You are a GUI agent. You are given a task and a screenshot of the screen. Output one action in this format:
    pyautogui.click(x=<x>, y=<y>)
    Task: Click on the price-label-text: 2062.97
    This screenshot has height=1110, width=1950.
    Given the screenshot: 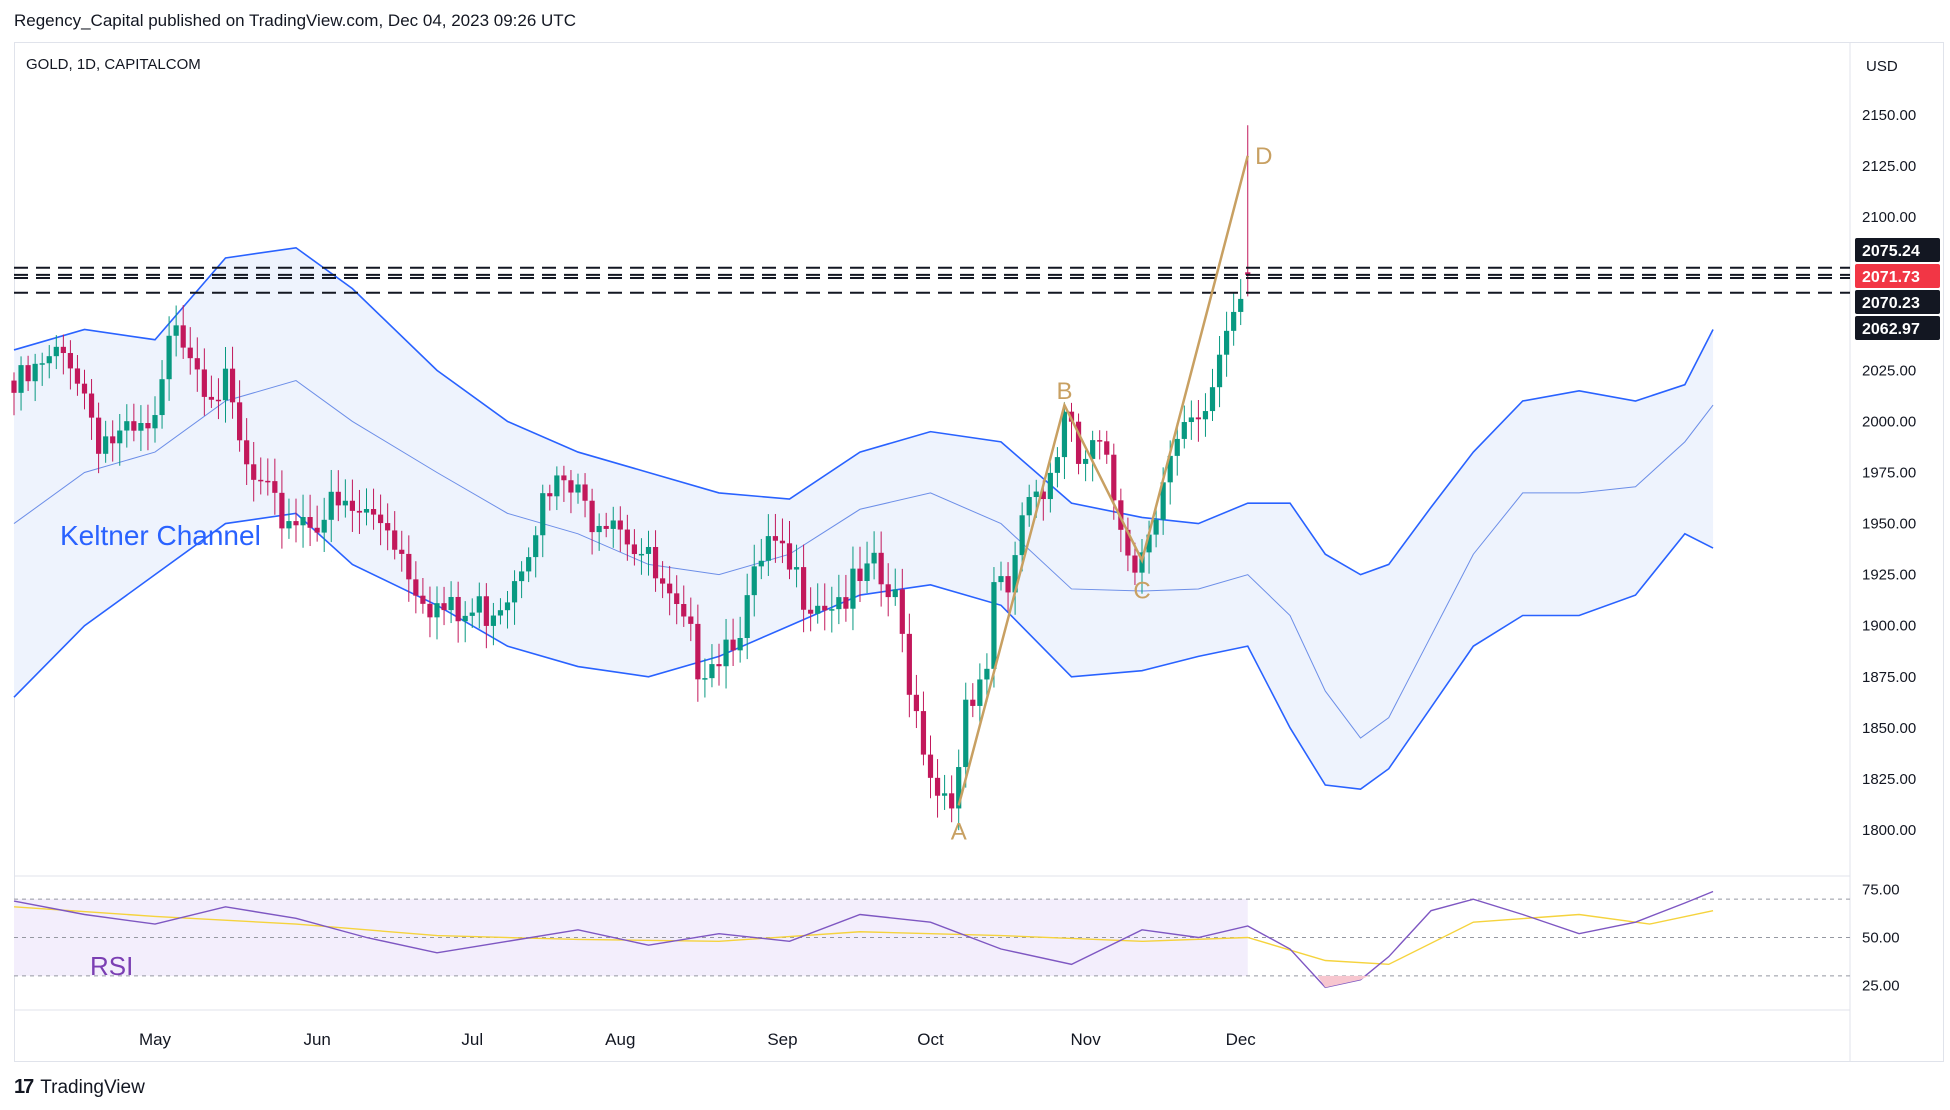 What is the action you would take?
    pyautogui.click(x=1891, y=329)
    